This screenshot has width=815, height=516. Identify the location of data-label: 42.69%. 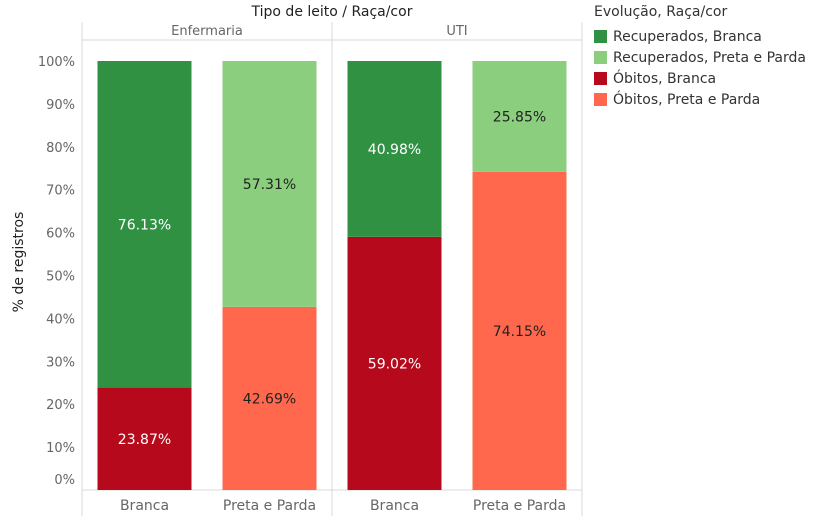
(269, 399).